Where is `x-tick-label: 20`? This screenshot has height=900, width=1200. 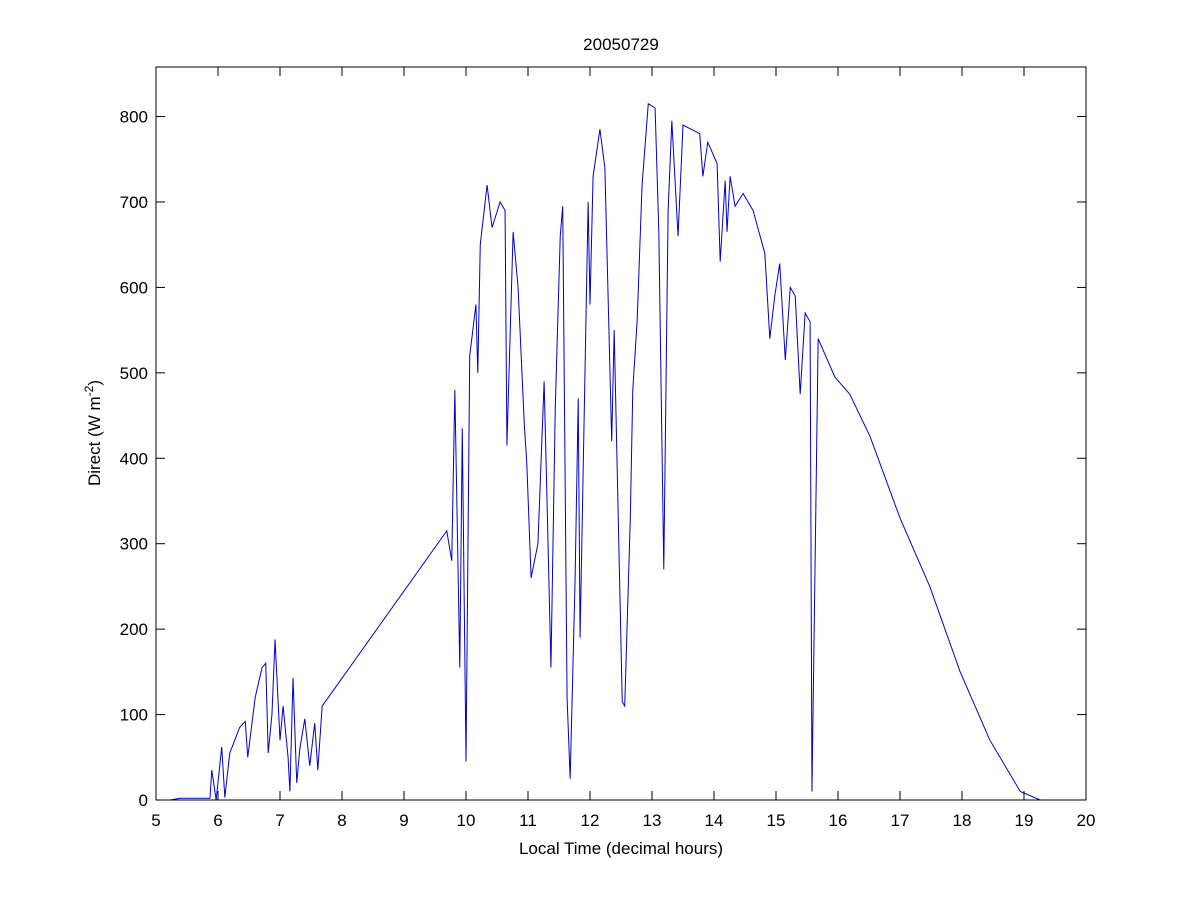 x-tick-label: 20 is located at coordinates (1086, 820).